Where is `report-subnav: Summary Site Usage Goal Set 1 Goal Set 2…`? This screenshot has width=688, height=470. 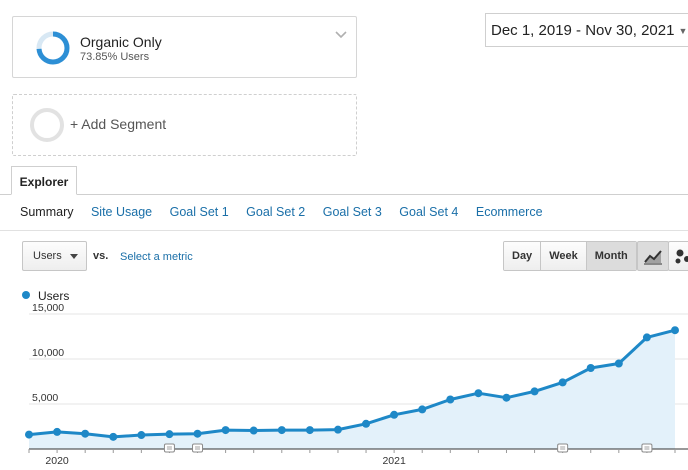 report-subnav: Summary Site Usage Goal Set 1 Goal Set 2… is located at coordinates (288, 212).